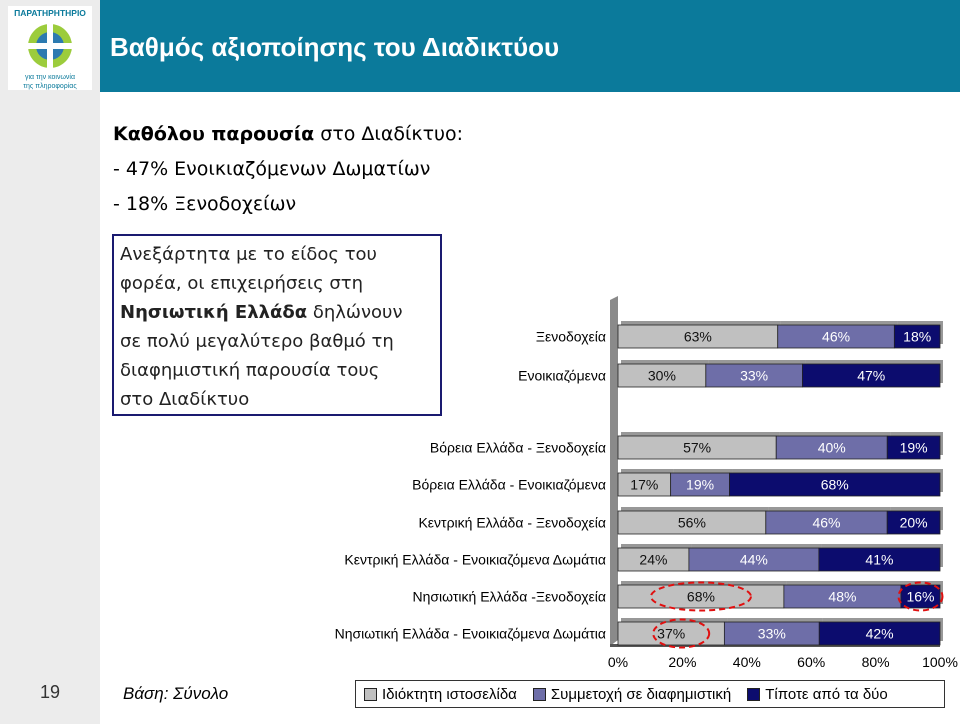 The image size is (960, 724). I want to click on legend-item-own-site: Ιδιόκτητη ιστοσελίδα, so click(440, 694).